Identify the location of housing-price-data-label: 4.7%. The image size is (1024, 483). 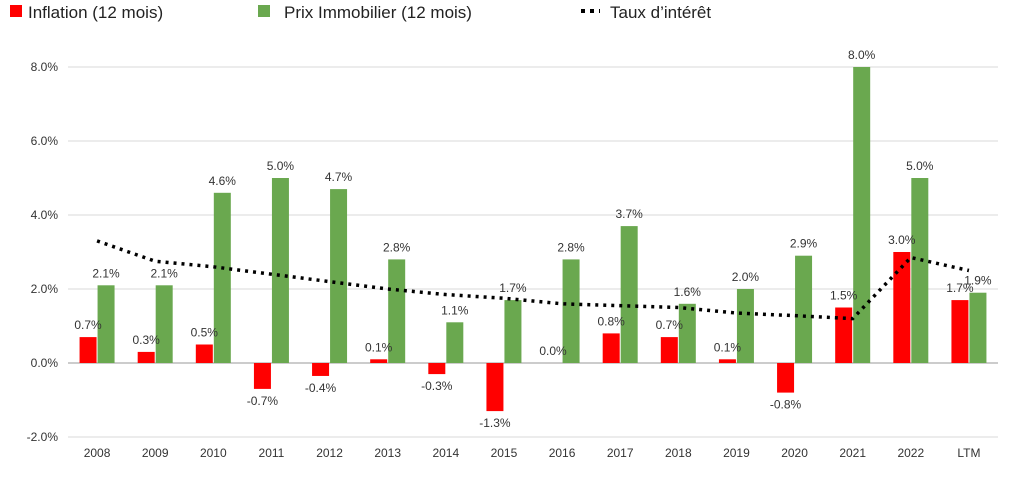
(339, 177).